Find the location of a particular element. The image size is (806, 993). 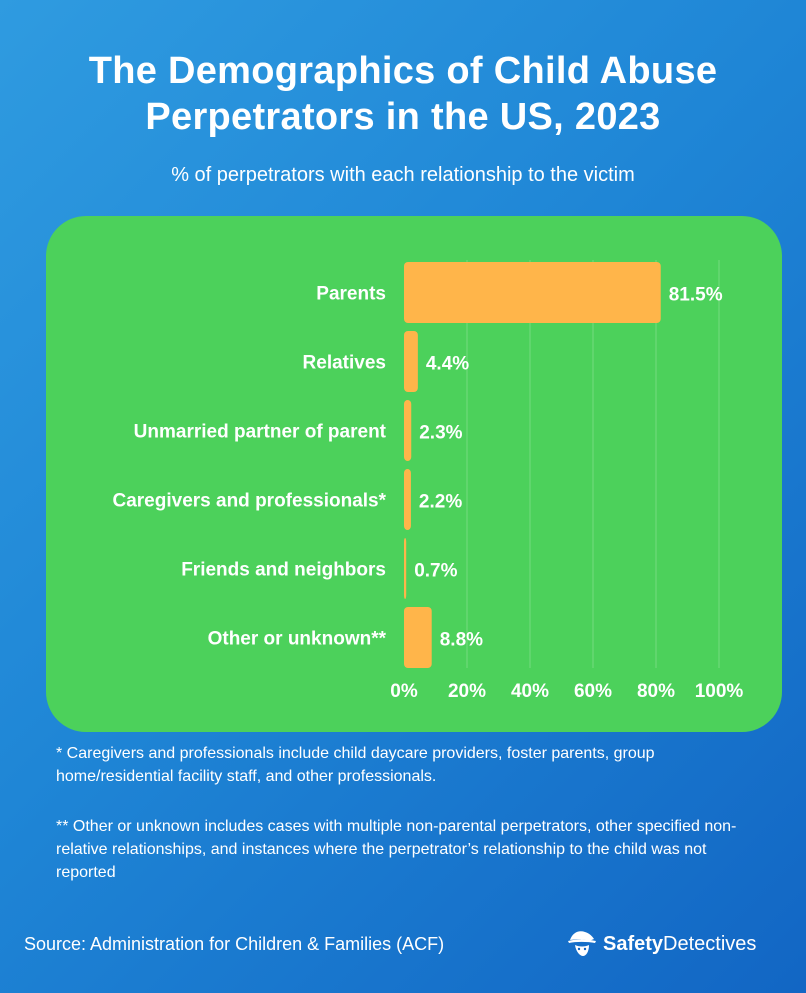

brand-logo: SafetyDetectives is located at coordinates (661, 944).